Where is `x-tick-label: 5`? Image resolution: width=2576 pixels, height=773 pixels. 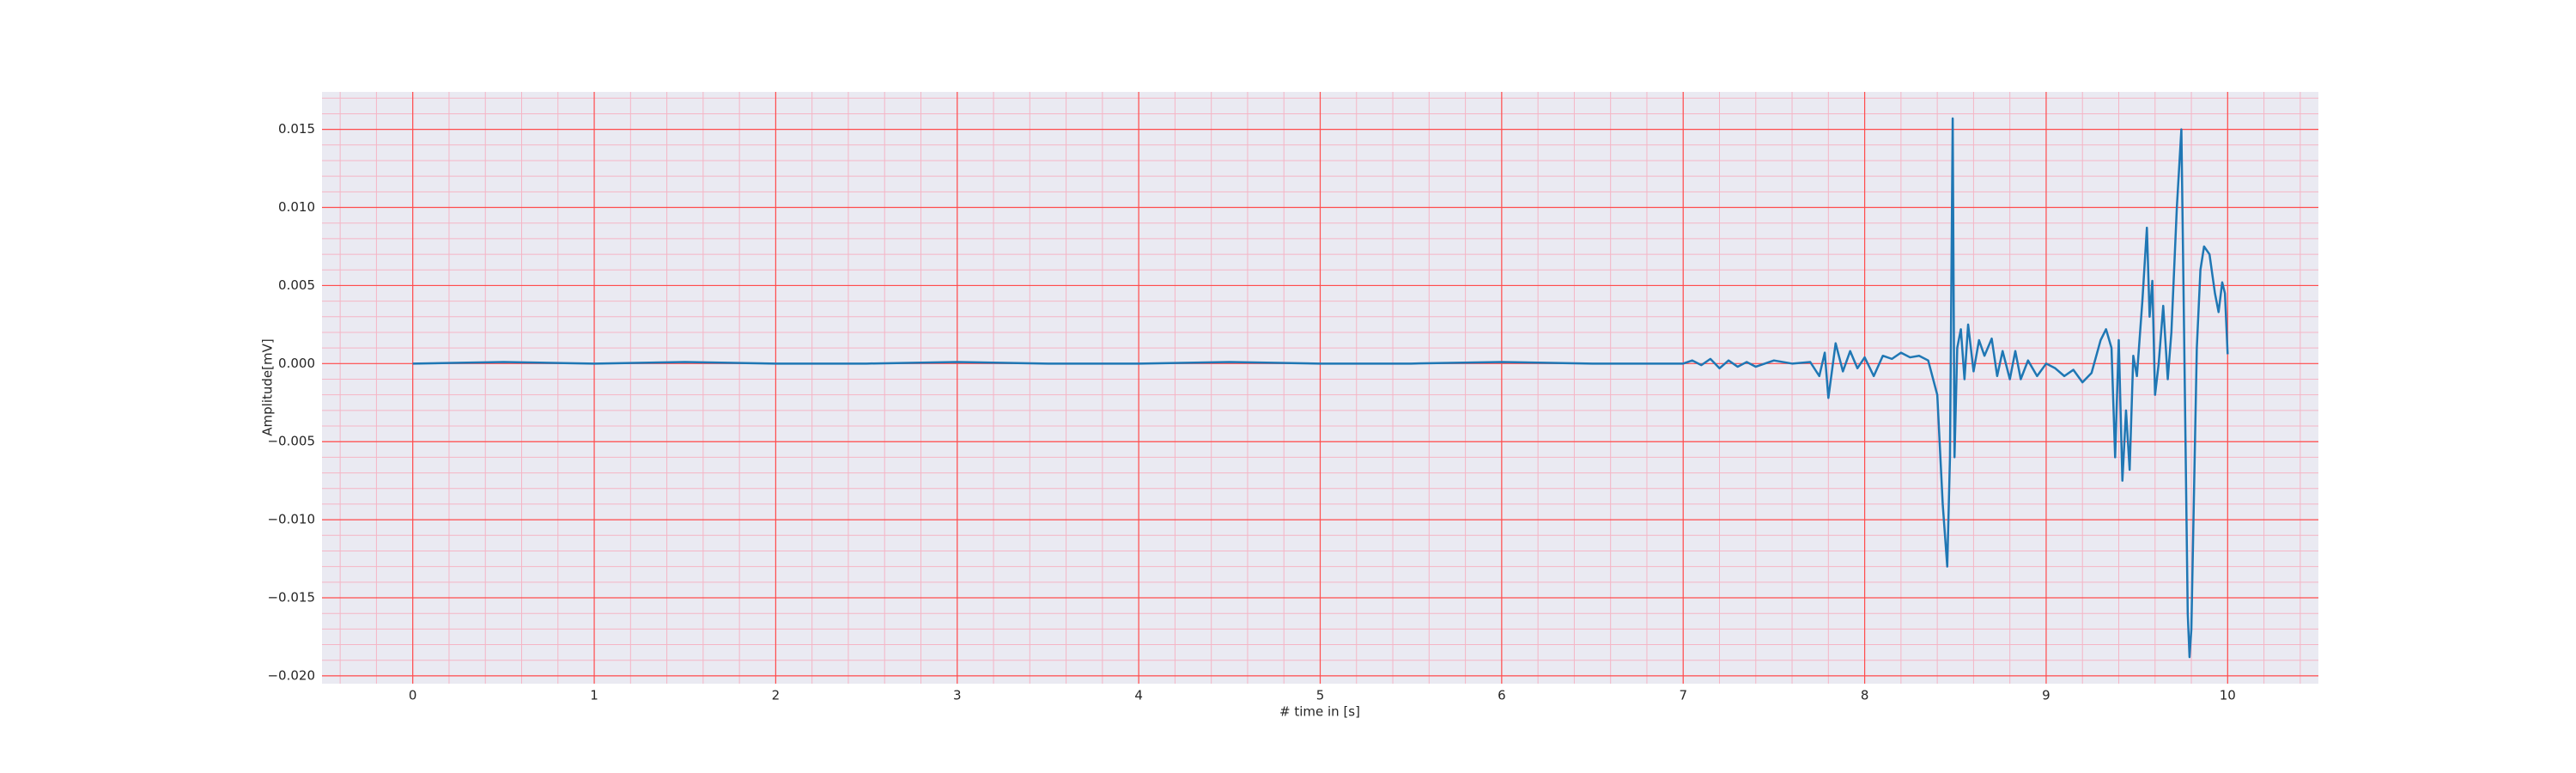
x-tick-label: 5 is located at coordinates (1320, 695).